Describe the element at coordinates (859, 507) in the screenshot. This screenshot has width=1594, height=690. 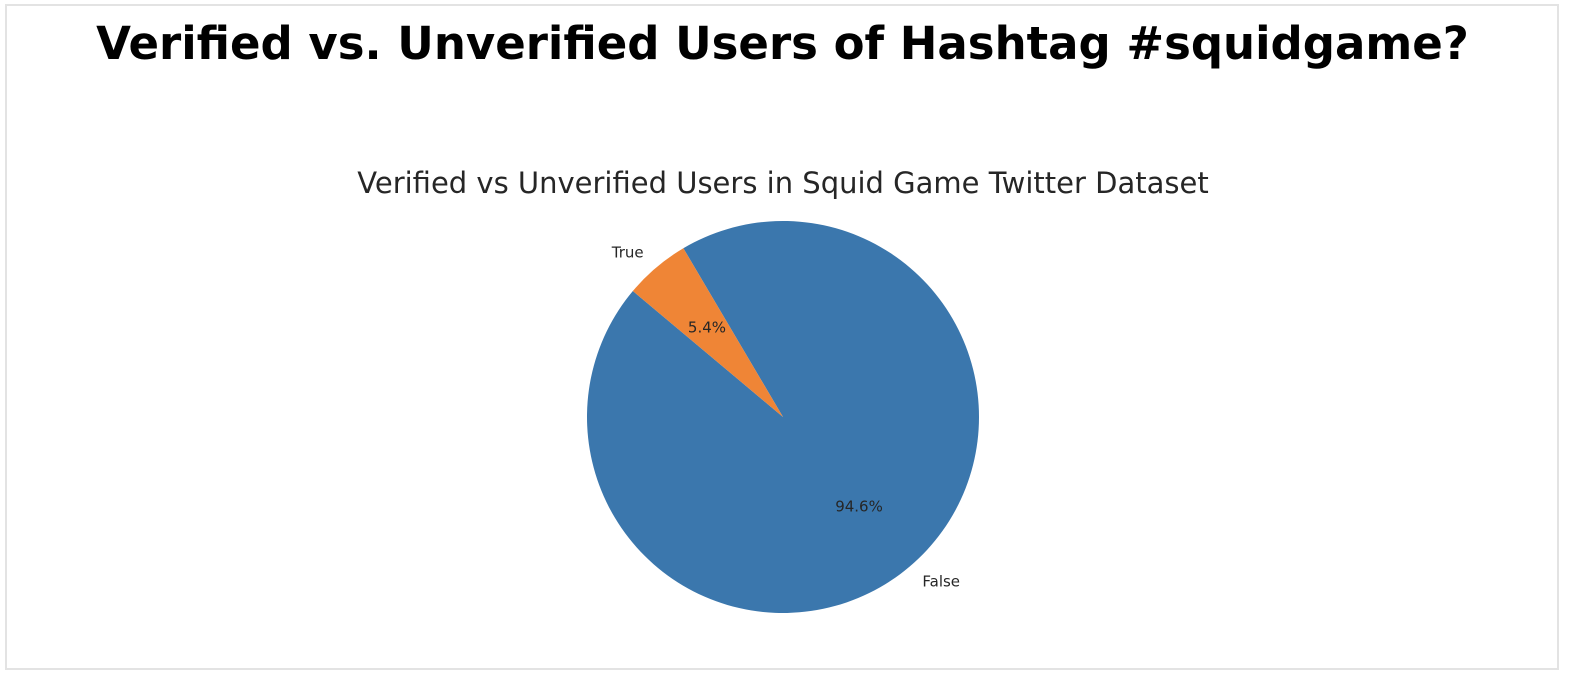
I see `pie-percent-label-false: 94.6%` at that location.